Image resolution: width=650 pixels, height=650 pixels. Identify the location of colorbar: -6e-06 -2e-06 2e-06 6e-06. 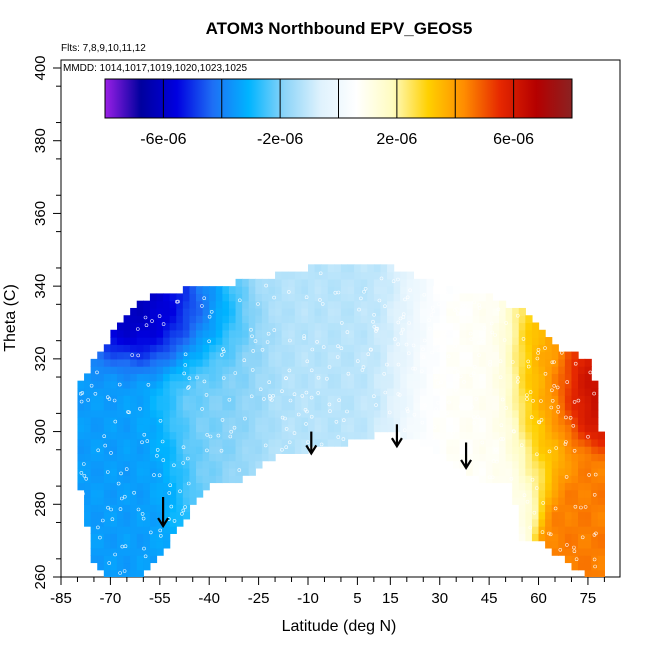
(338, 113).